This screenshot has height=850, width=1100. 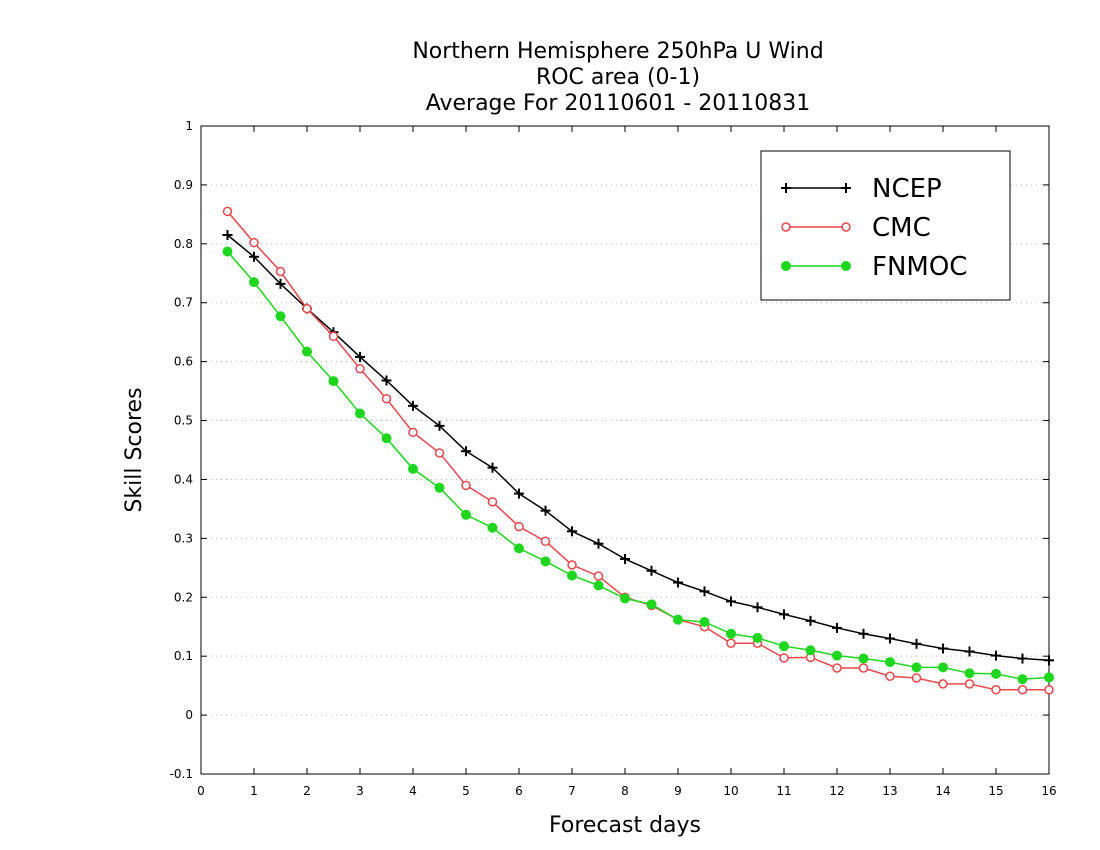 I want to click on x-tick-label: 15, so click(x=995, y=791).